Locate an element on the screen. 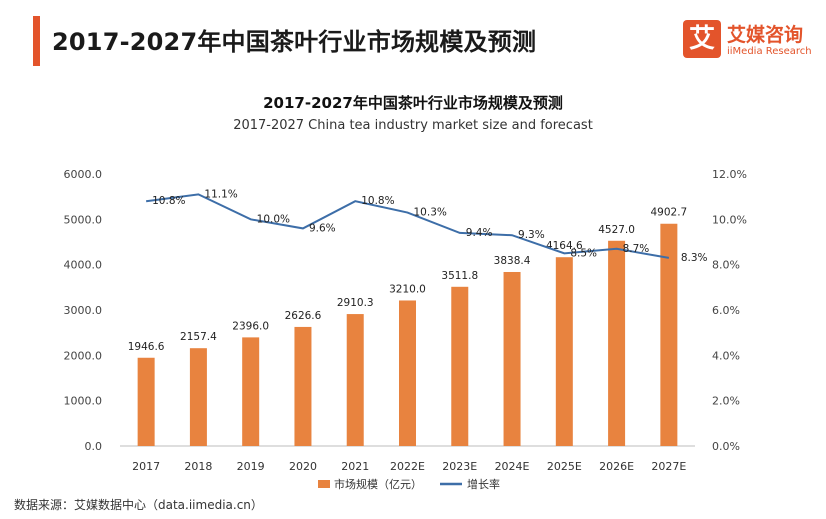  line-value-label: 9.6% is located at coordinates (322, 228).